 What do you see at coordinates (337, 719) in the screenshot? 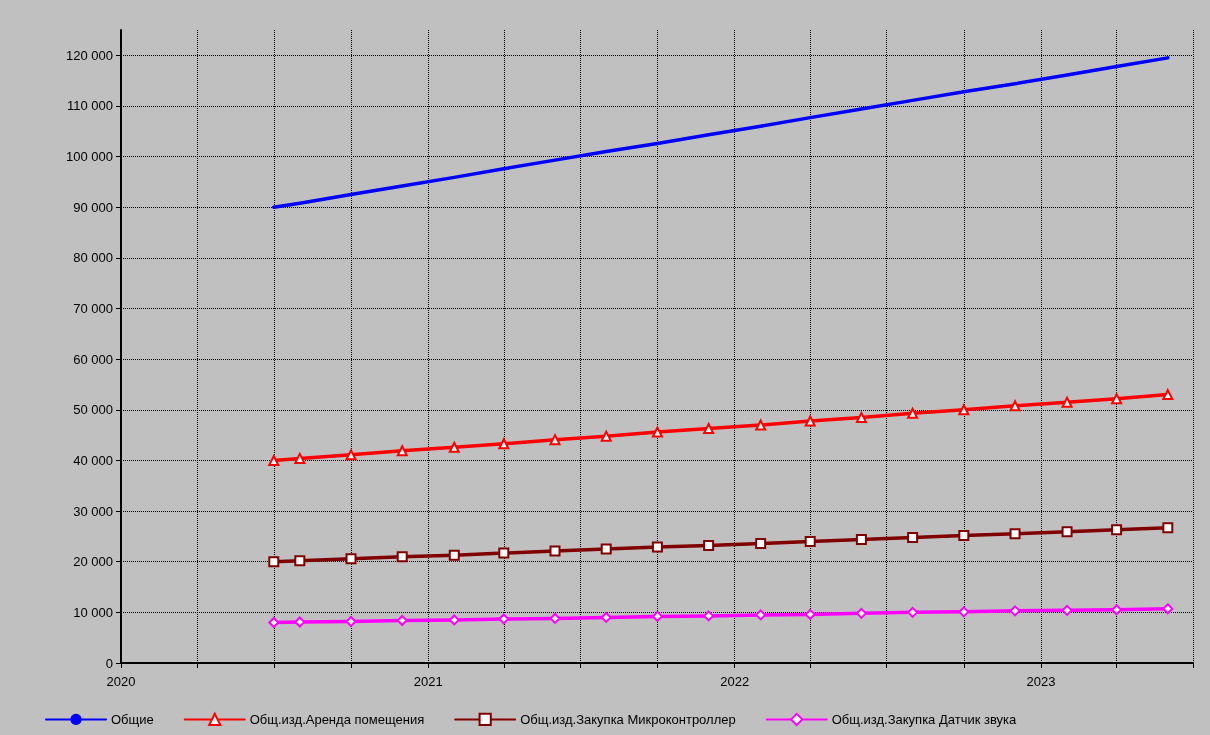
I see `legend-label: Общ.изд.Аренда помещения` at bounding box center [337, 719].